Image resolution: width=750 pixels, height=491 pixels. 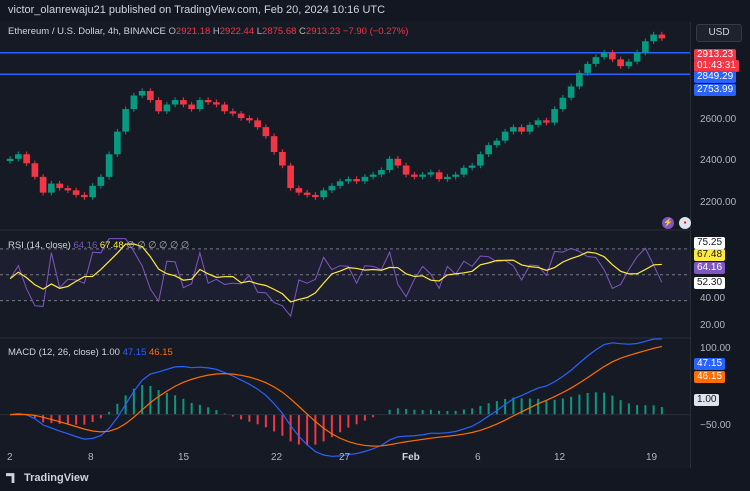 I want to click on currency-button: USD, so click(x=719, y=33).